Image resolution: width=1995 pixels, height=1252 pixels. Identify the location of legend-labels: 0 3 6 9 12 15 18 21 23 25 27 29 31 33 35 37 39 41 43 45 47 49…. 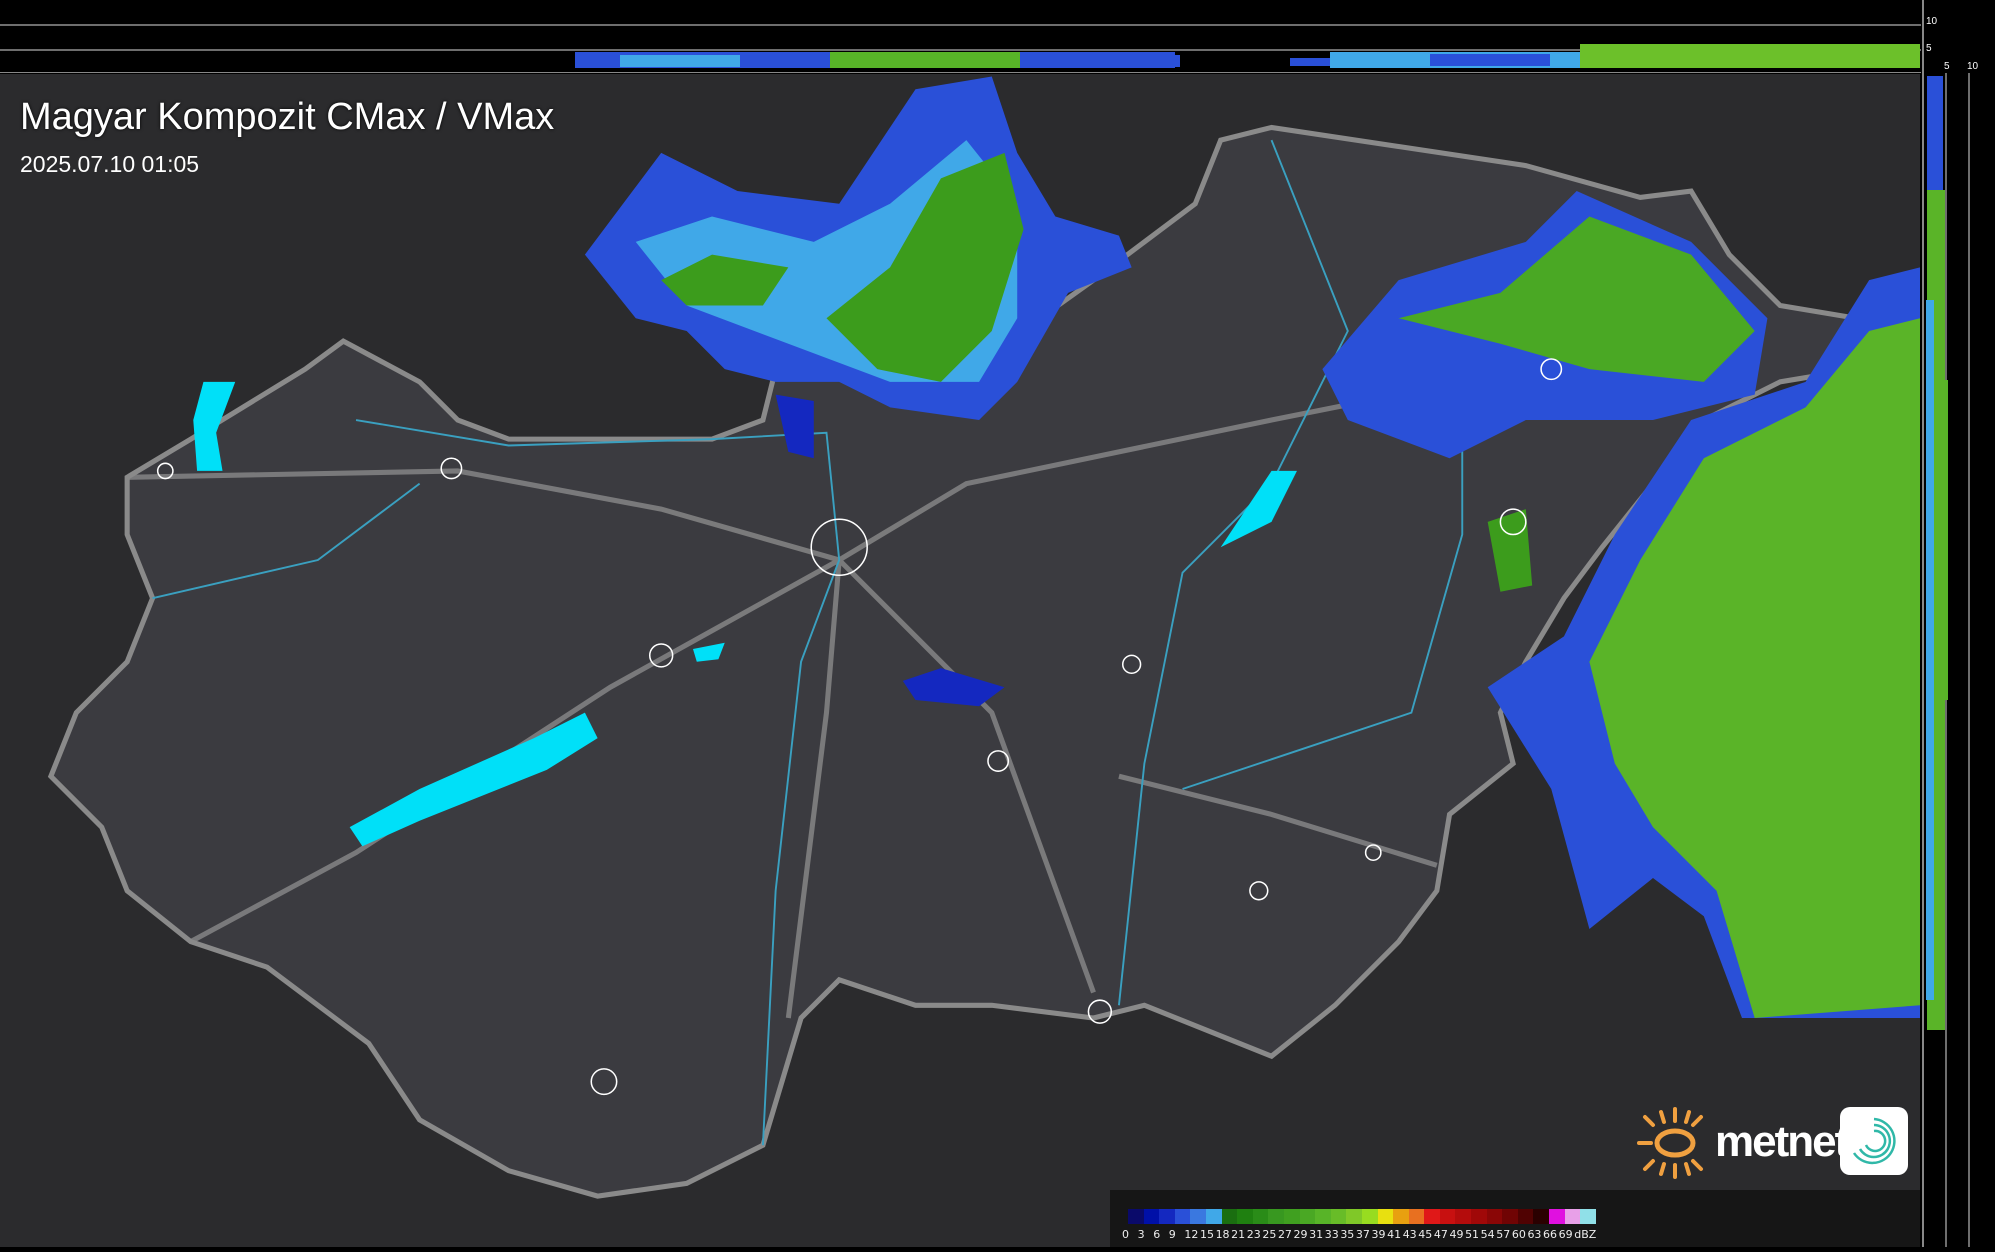
(1360, 1234).